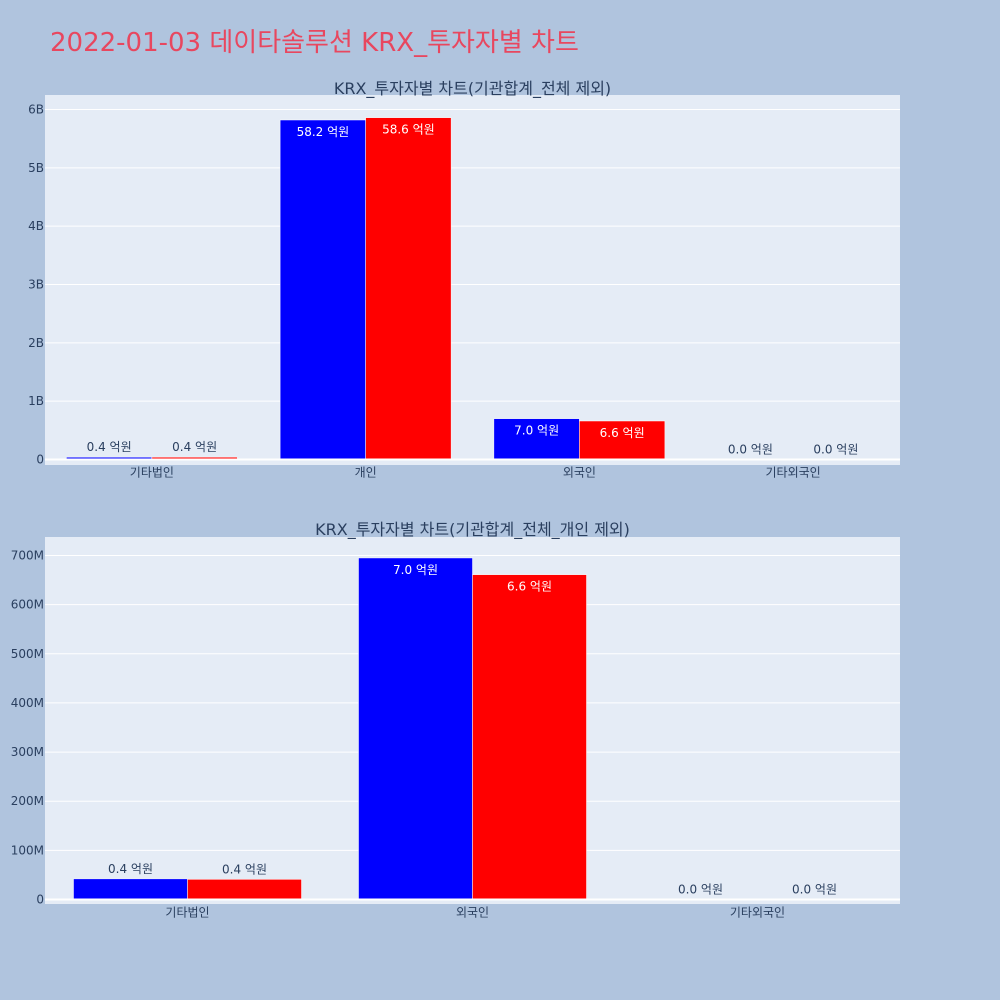  I want to click on y-tick-label: 100M, so click(27, 850).